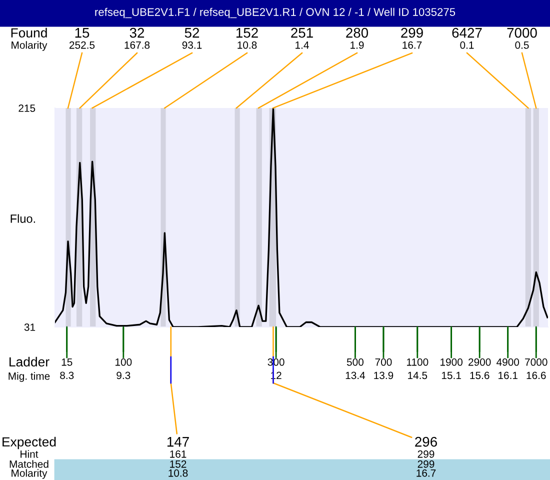  What do you see at coordinates (178, 473) in the screenshot?
I see `text: 10.8` at bounding box center [178, 473].